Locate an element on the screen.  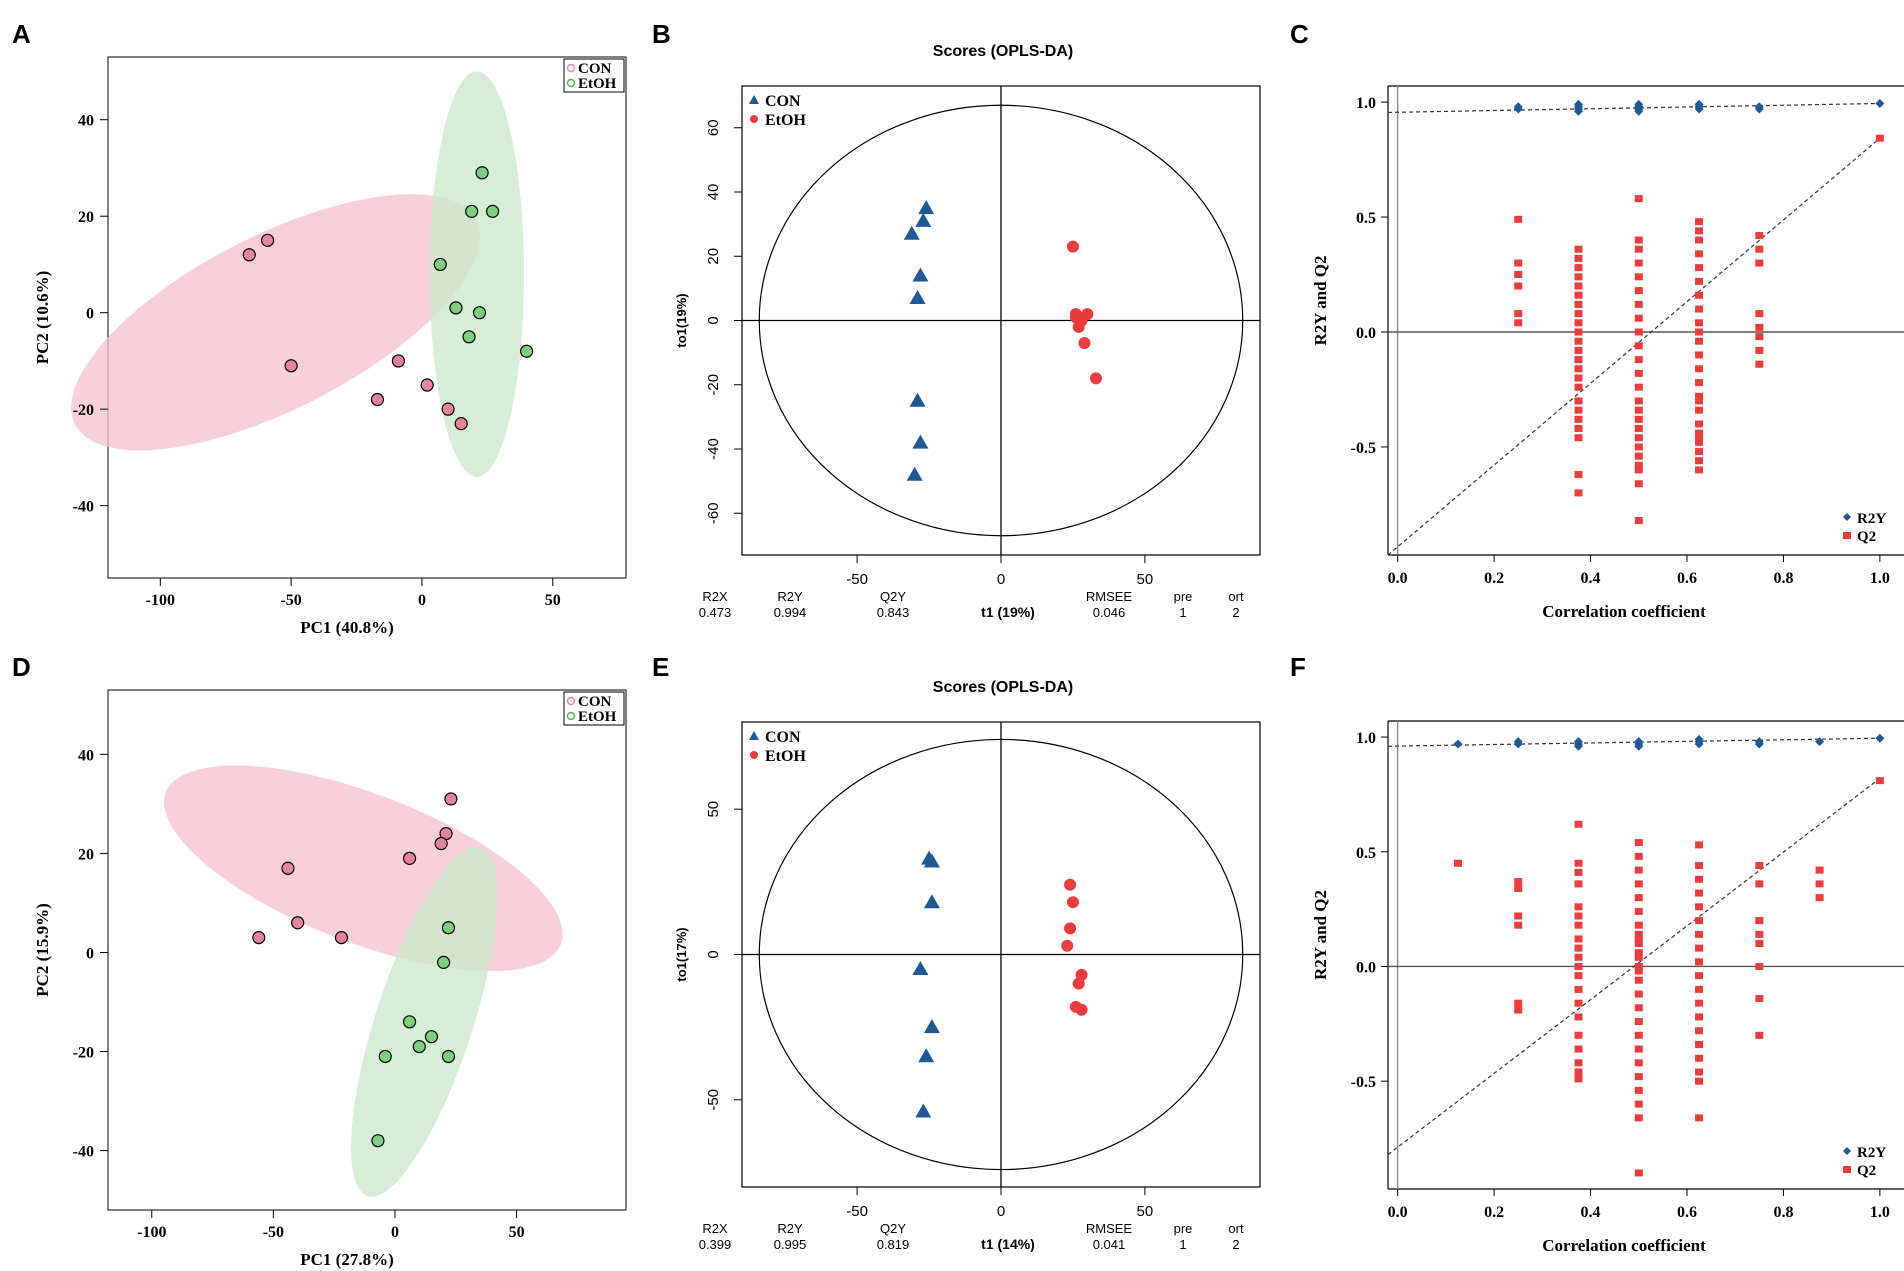
stat-header: pre is located at coordinates (1183, 596).